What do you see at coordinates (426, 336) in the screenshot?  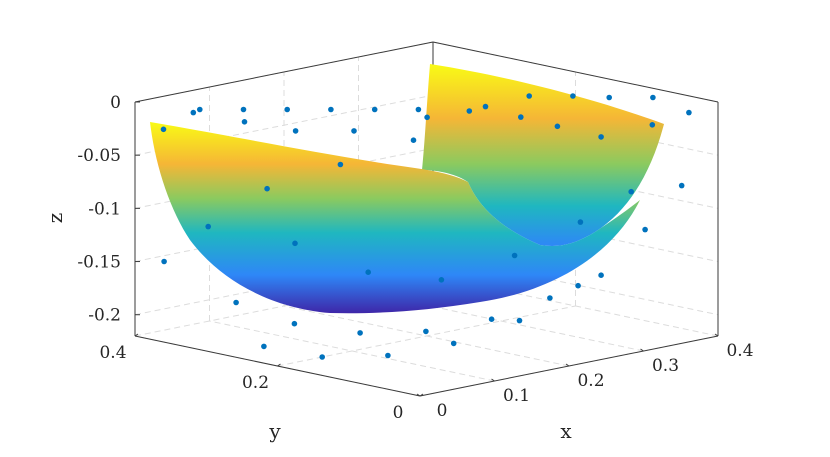 I see `grid-line-y` at bounding box center [426, 336].